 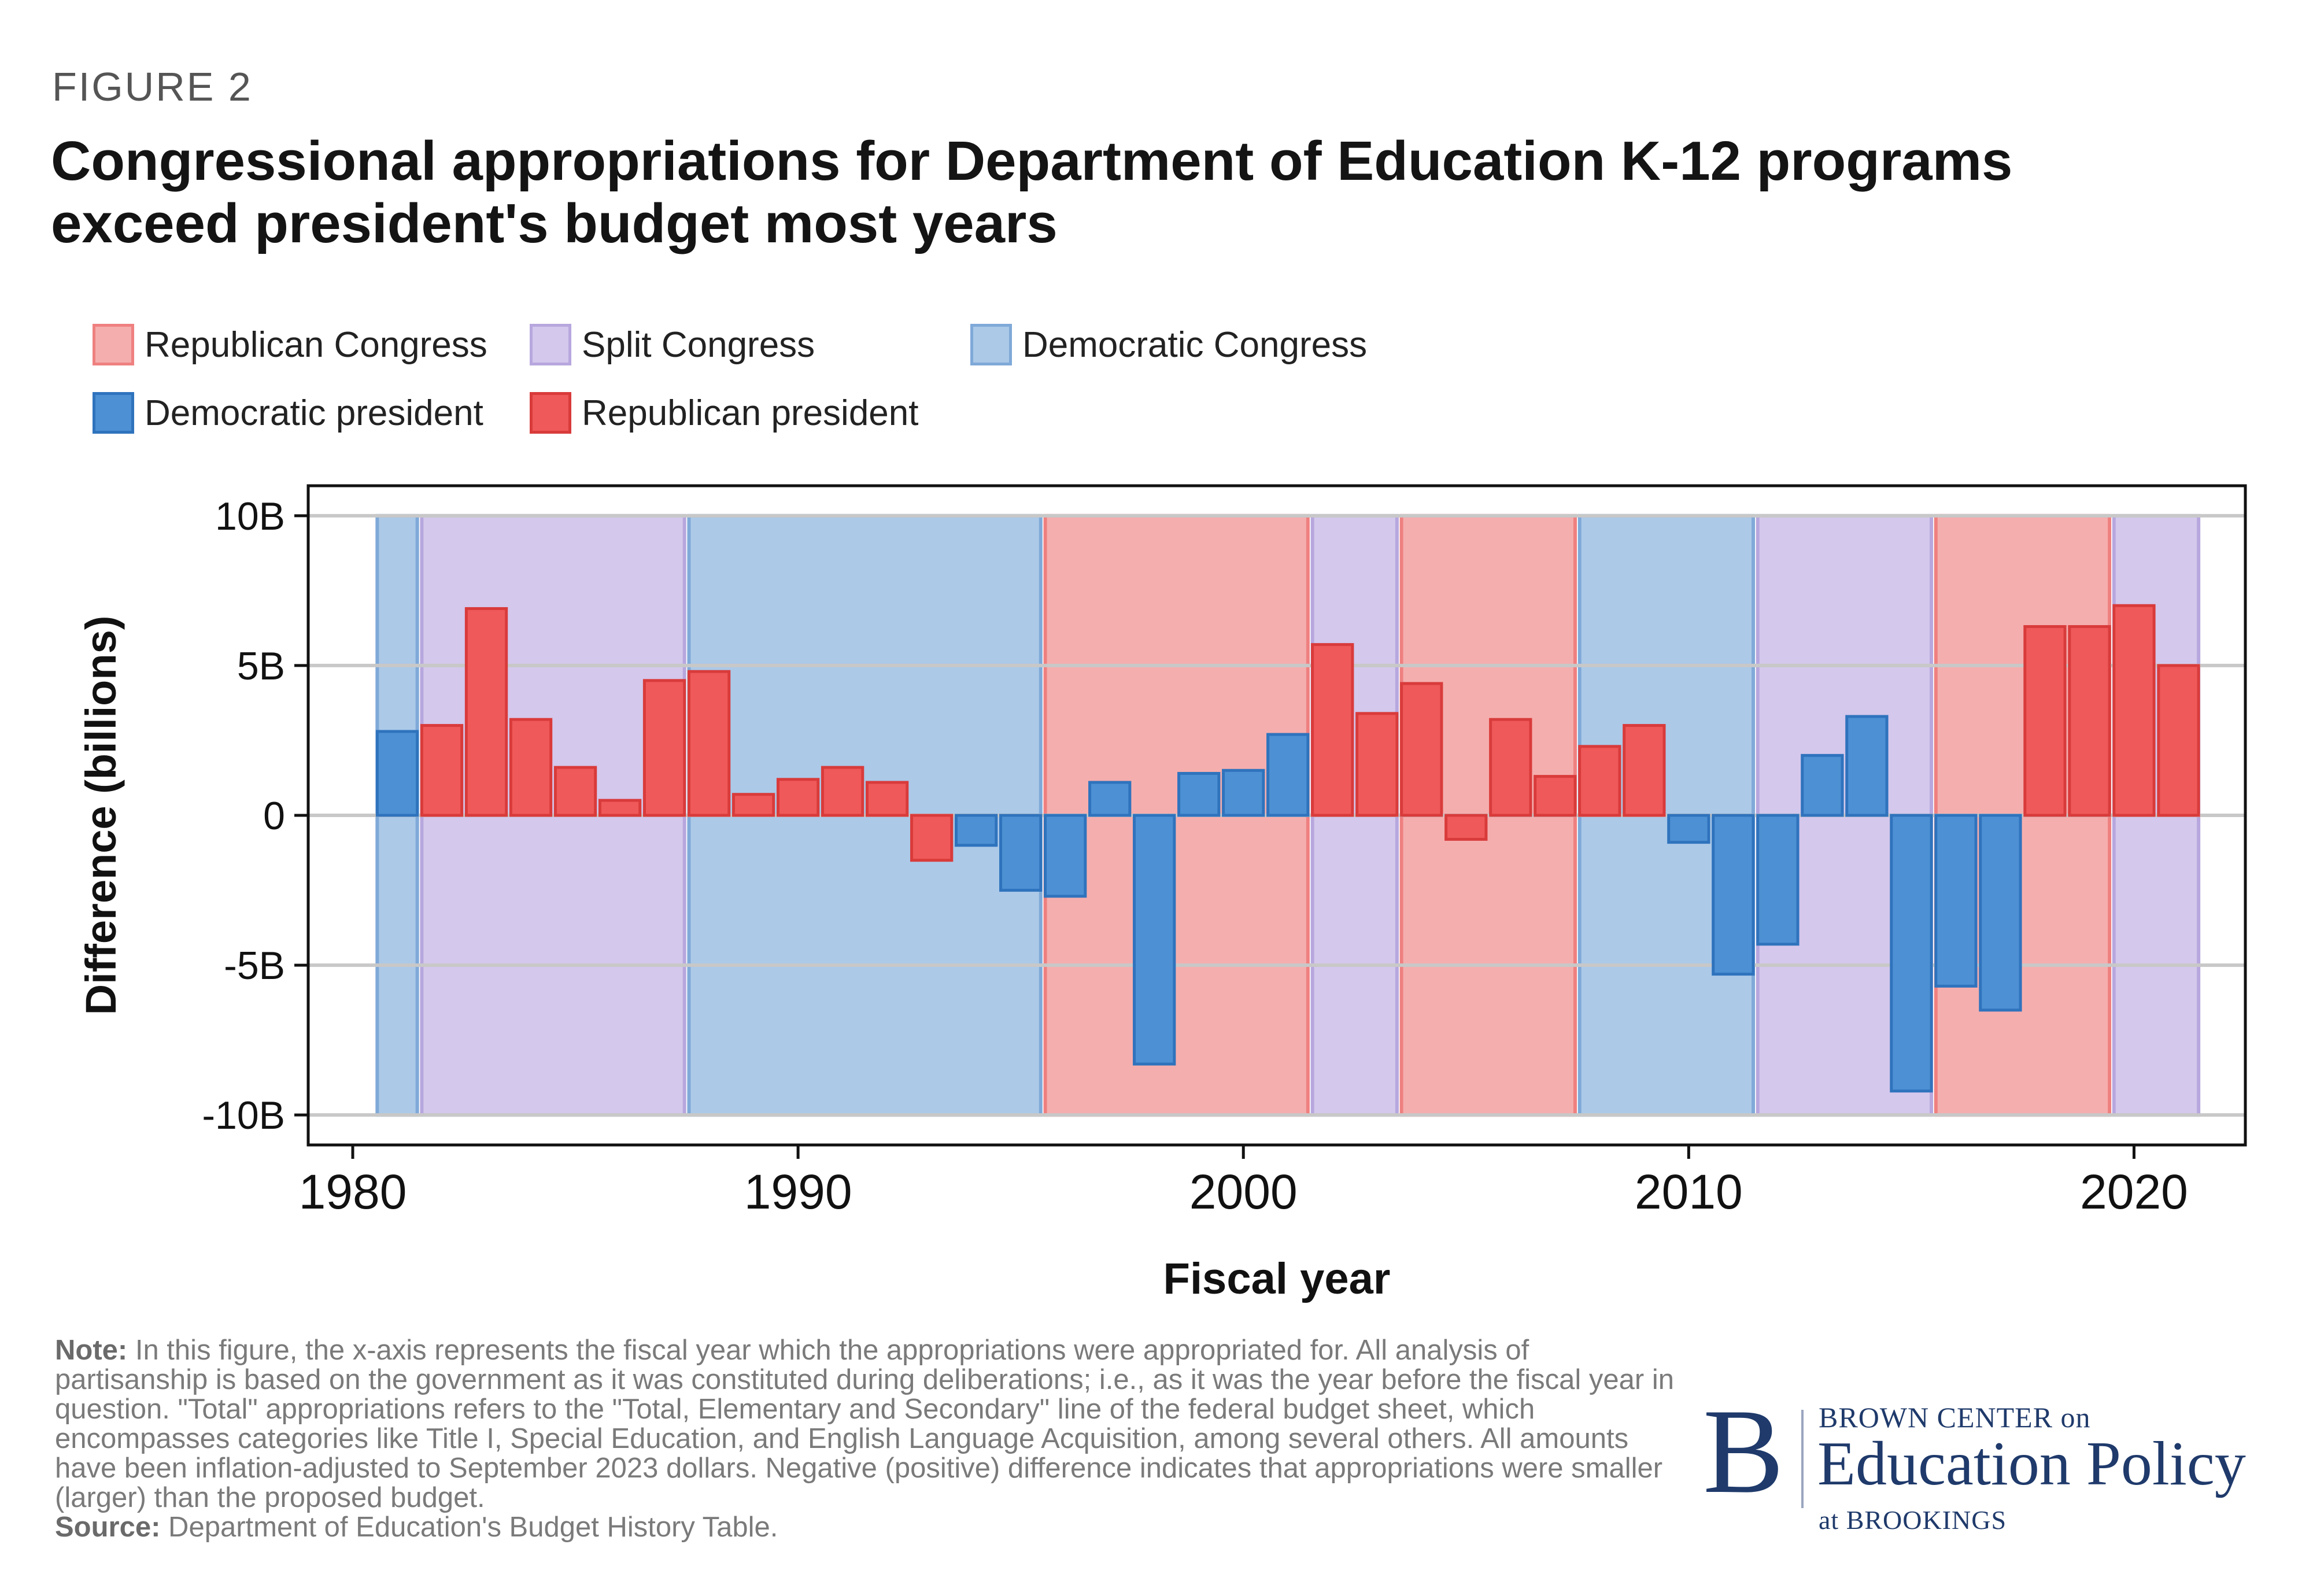 What do you see at coordinates (1288, 775) in the screenshot?
I see `bar-2001` at bounding box center [1288, 775].